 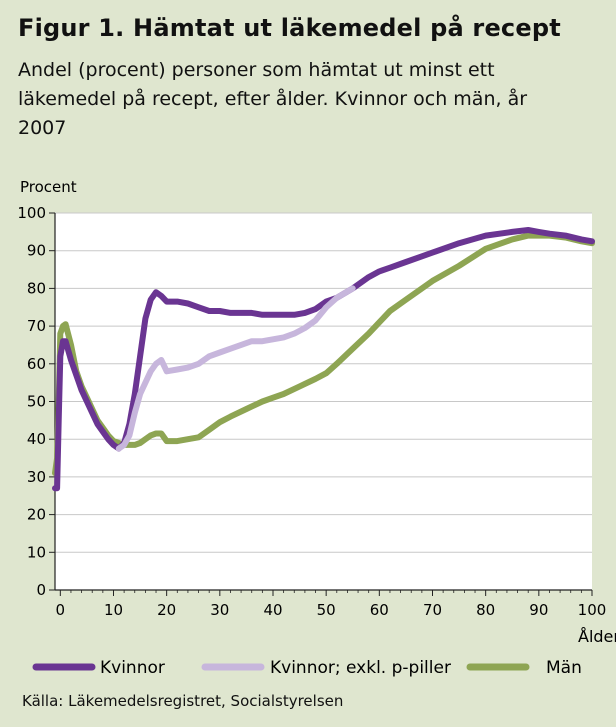 I want to click on y-tick-label: 20, so click(x=36, y=515).